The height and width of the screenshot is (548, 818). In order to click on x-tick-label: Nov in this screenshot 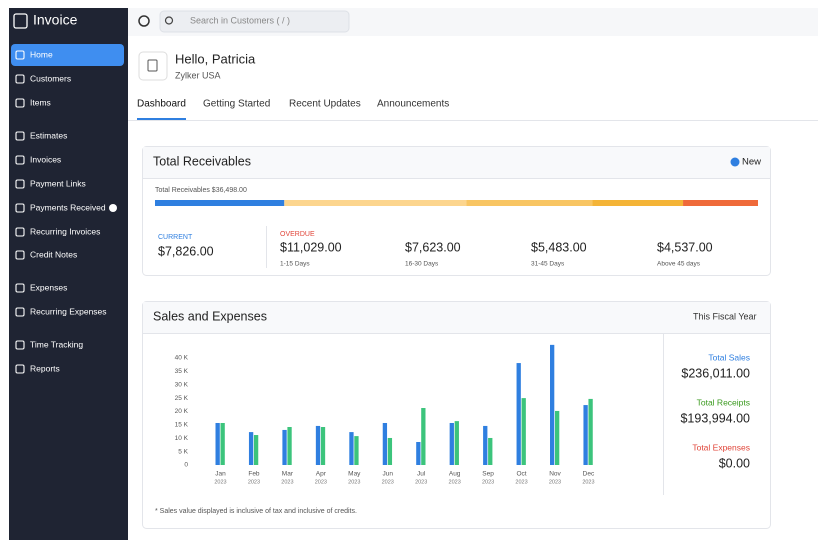, I will do `click(555, 474)`.